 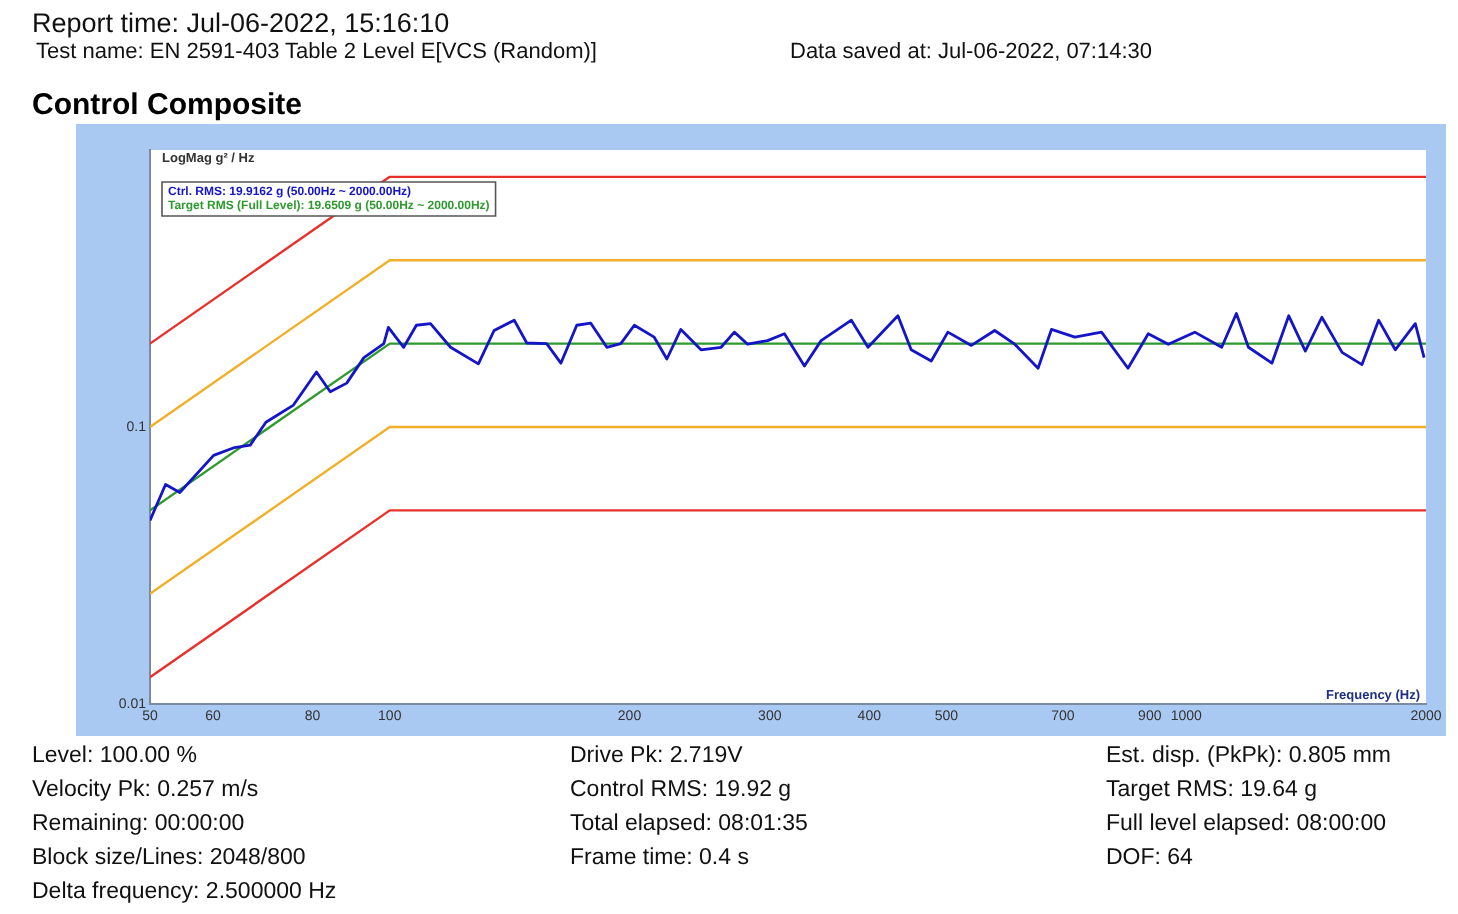 I want to click on text: DOF: 64, so click(x=1150, y=859).